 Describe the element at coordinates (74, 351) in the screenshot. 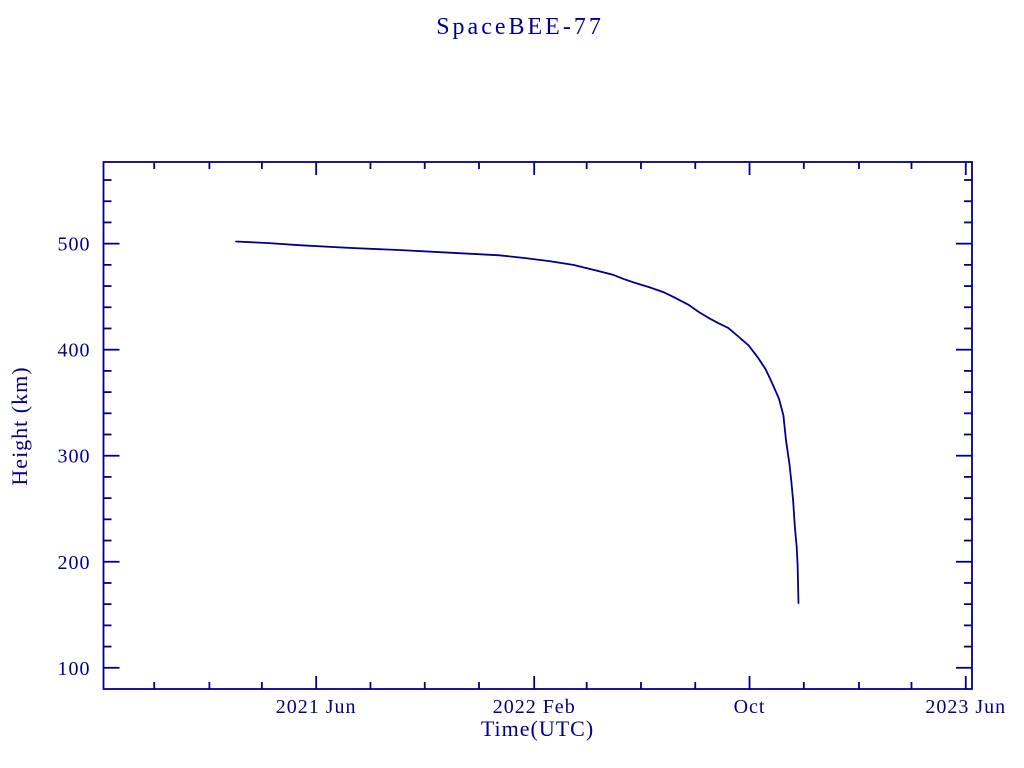

I see `y-tick-label: 400` at that location.